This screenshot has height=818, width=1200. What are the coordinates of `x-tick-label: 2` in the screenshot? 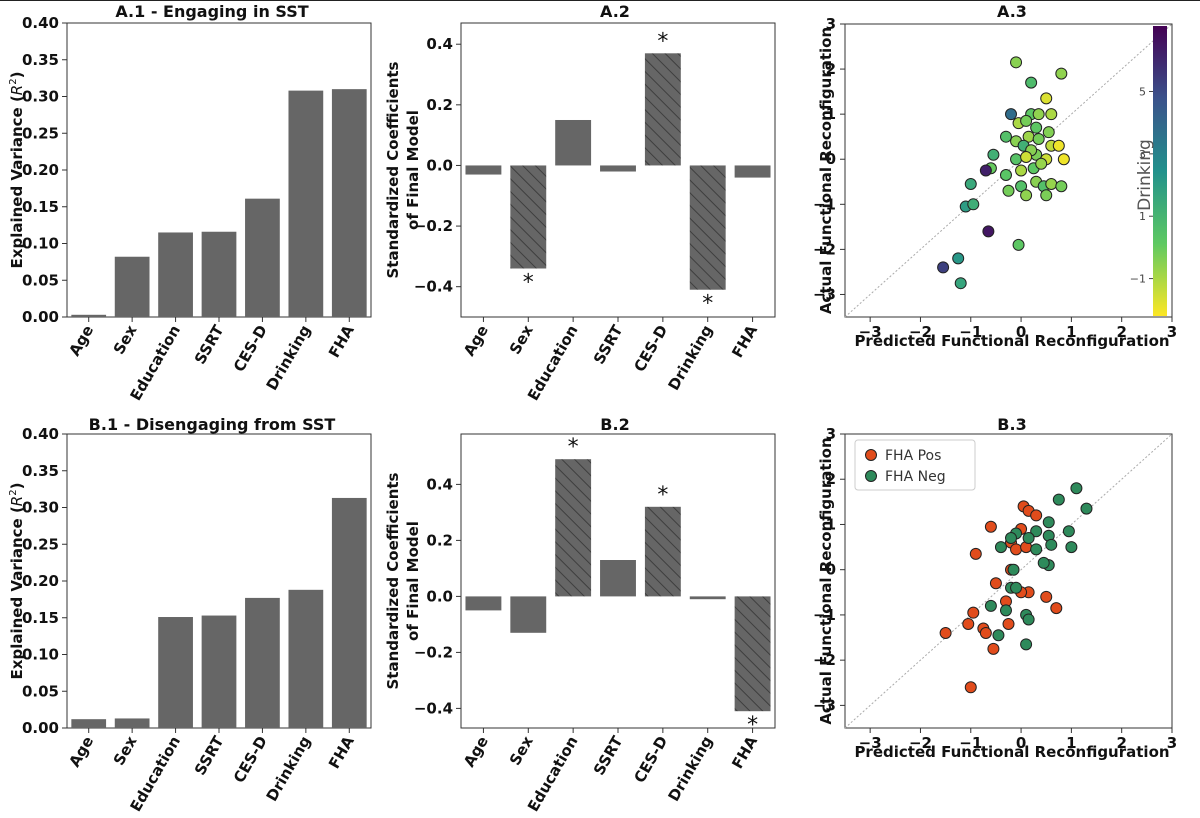 It's located at (1121, 743).